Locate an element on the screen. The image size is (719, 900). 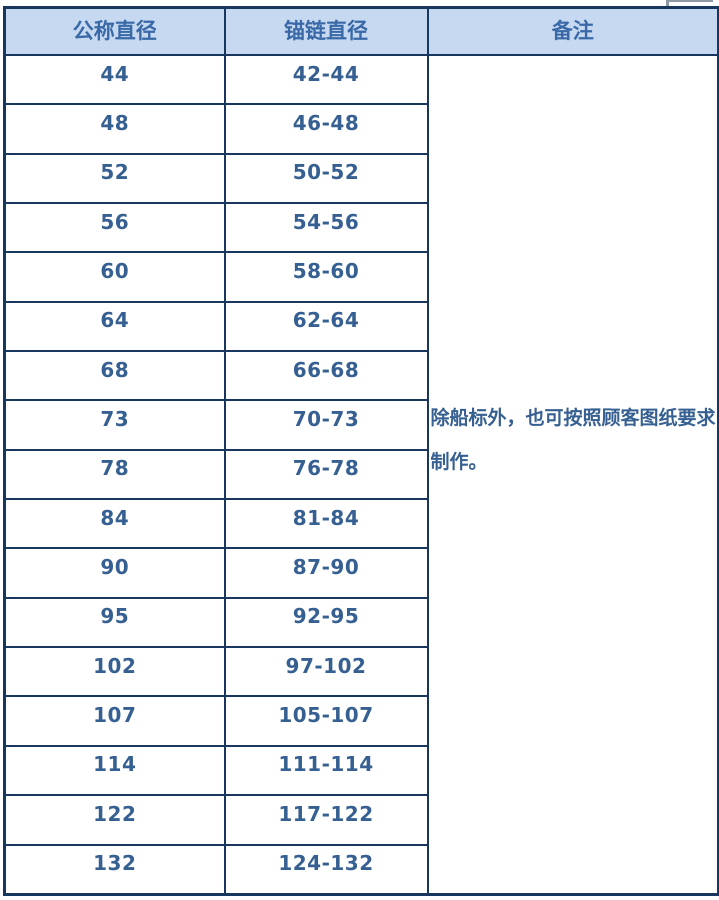
nominal-diameter-cell: 107 is located at coordinates (114, 721).